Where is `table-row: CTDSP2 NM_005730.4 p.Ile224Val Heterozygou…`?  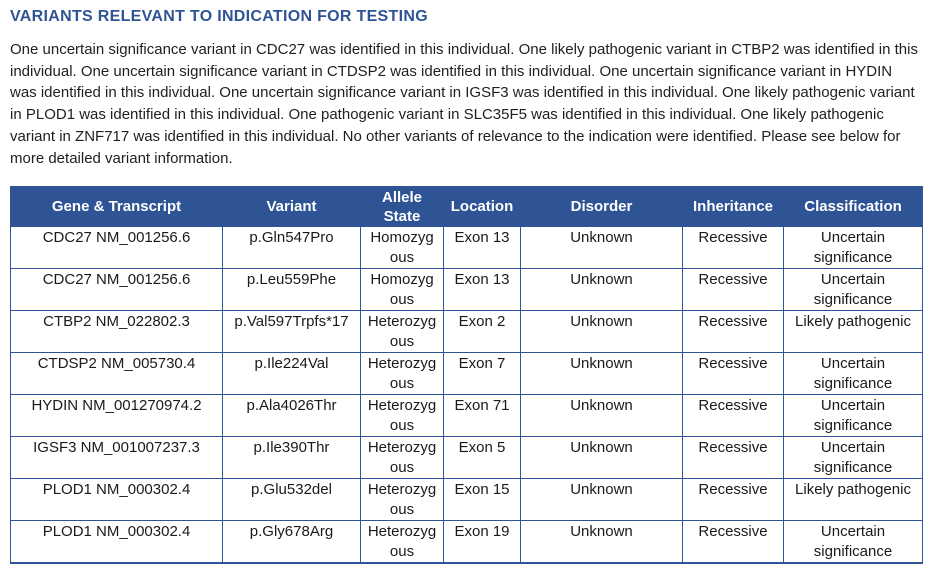 table-row: CTDSP2 NM_005730.4 p.Ile224Val Heterozygou… is located at coordinates (466, 374).